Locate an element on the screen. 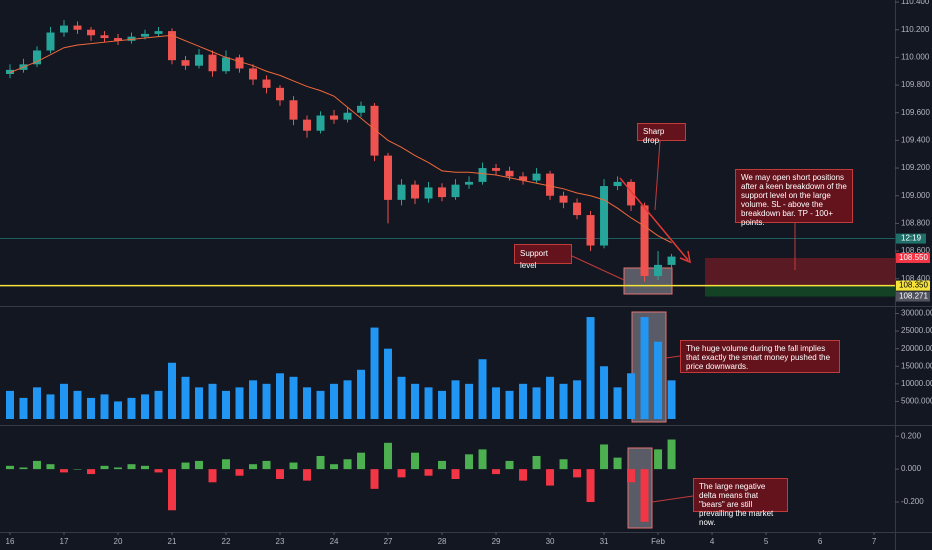 This screenshot has width=932, height=550. x-tick-label: 31 is located at coordinates (604, 541).